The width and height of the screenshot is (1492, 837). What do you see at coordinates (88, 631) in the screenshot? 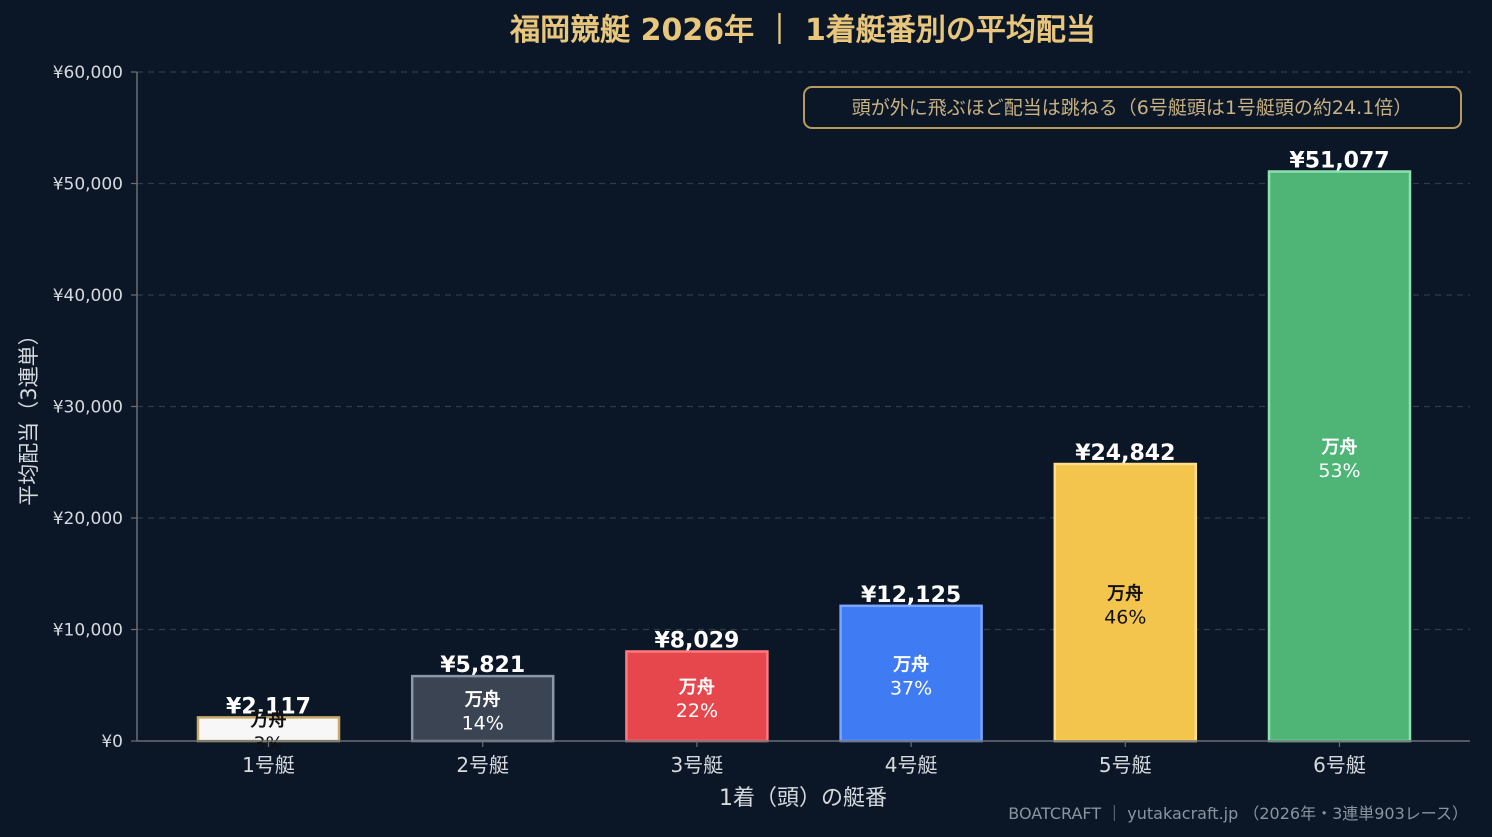
I see `y-tick-label: ¥10,000` at bounding box center [88, 631].